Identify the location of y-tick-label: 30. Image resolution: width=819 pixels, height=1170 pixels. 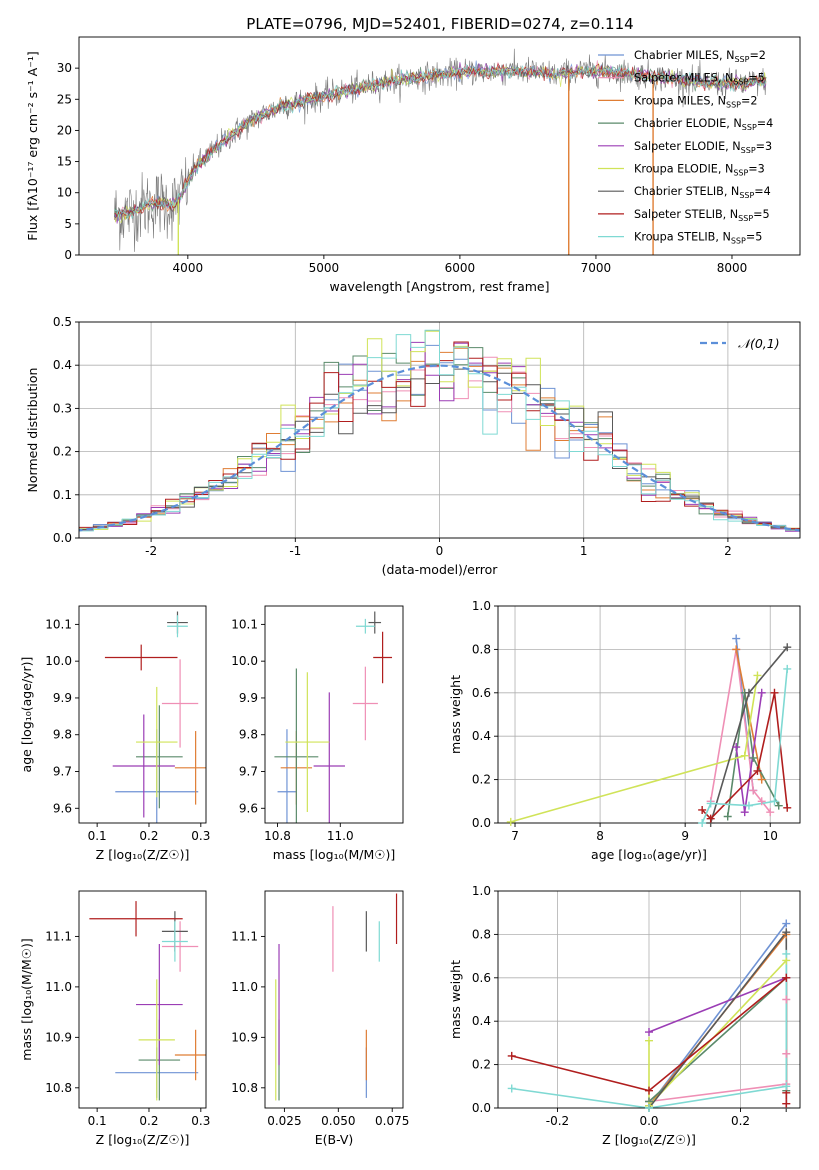
(64, 68).